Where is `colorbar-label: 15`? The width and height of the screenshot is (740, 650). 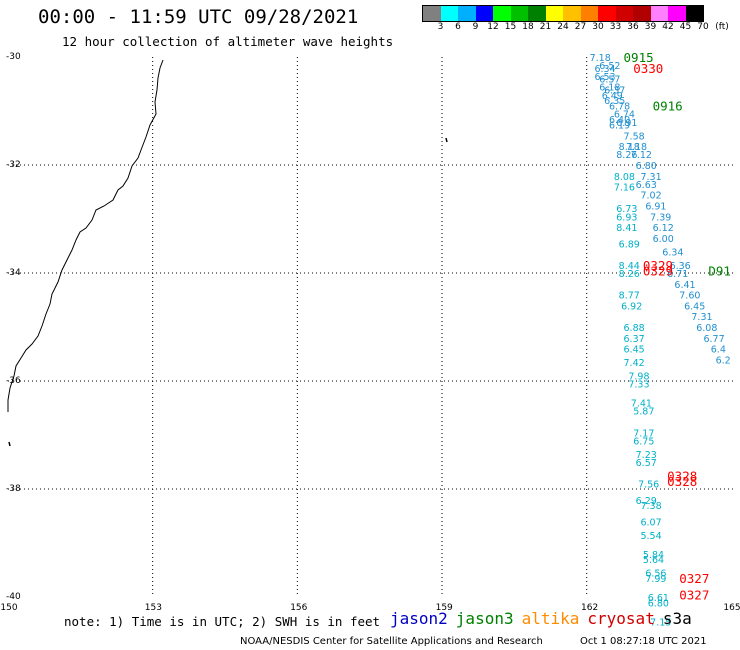
colorbar-label: 15 is located at coordinates (510, 27).